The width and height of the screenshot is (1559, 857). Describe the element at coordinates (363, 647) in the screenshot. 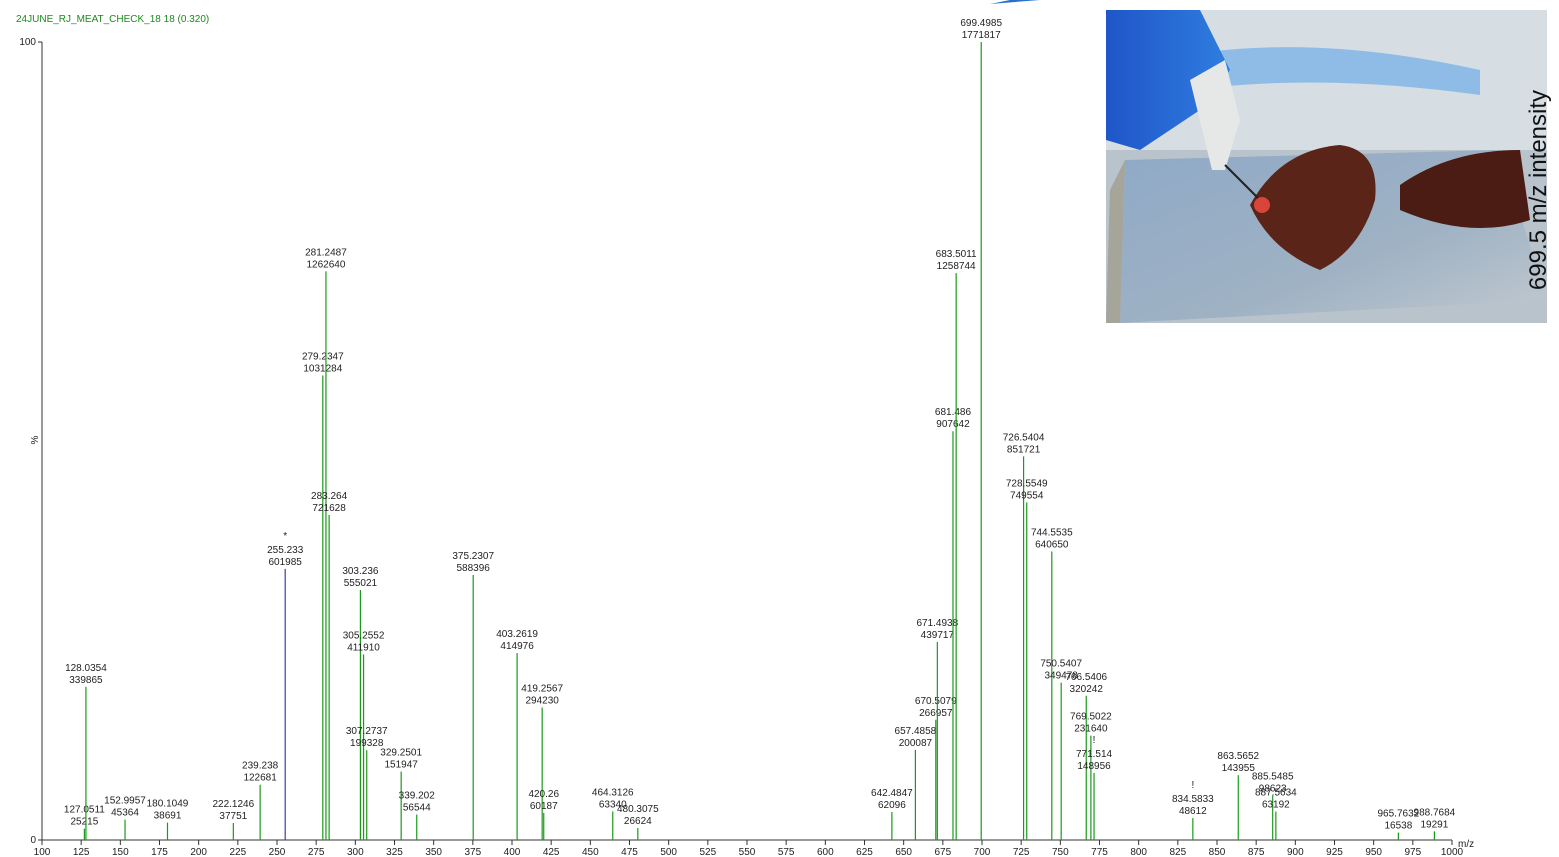

I see `peak-intensity-label: 411910` at that location.